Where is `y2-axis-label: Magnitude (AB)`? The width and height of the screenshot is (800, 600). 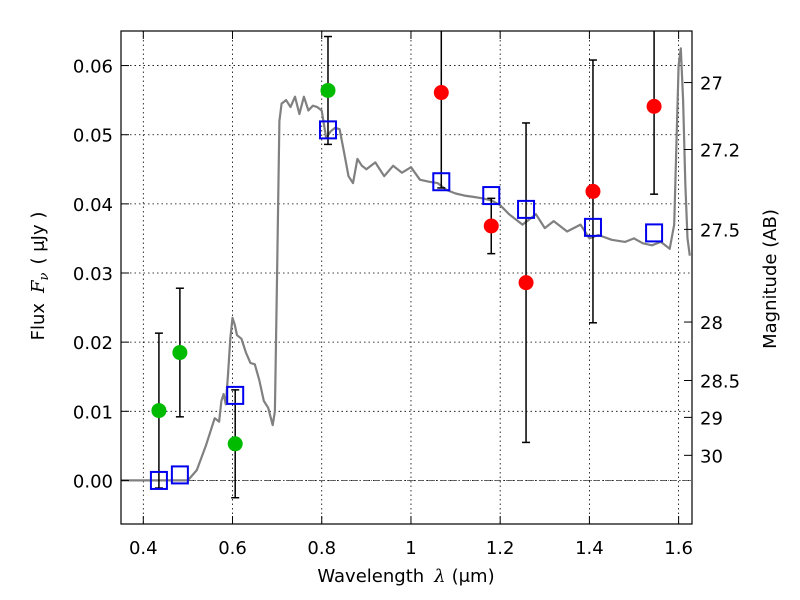
y2-axis-label: Magnitude (AB) is located at coordinates (770, 279).